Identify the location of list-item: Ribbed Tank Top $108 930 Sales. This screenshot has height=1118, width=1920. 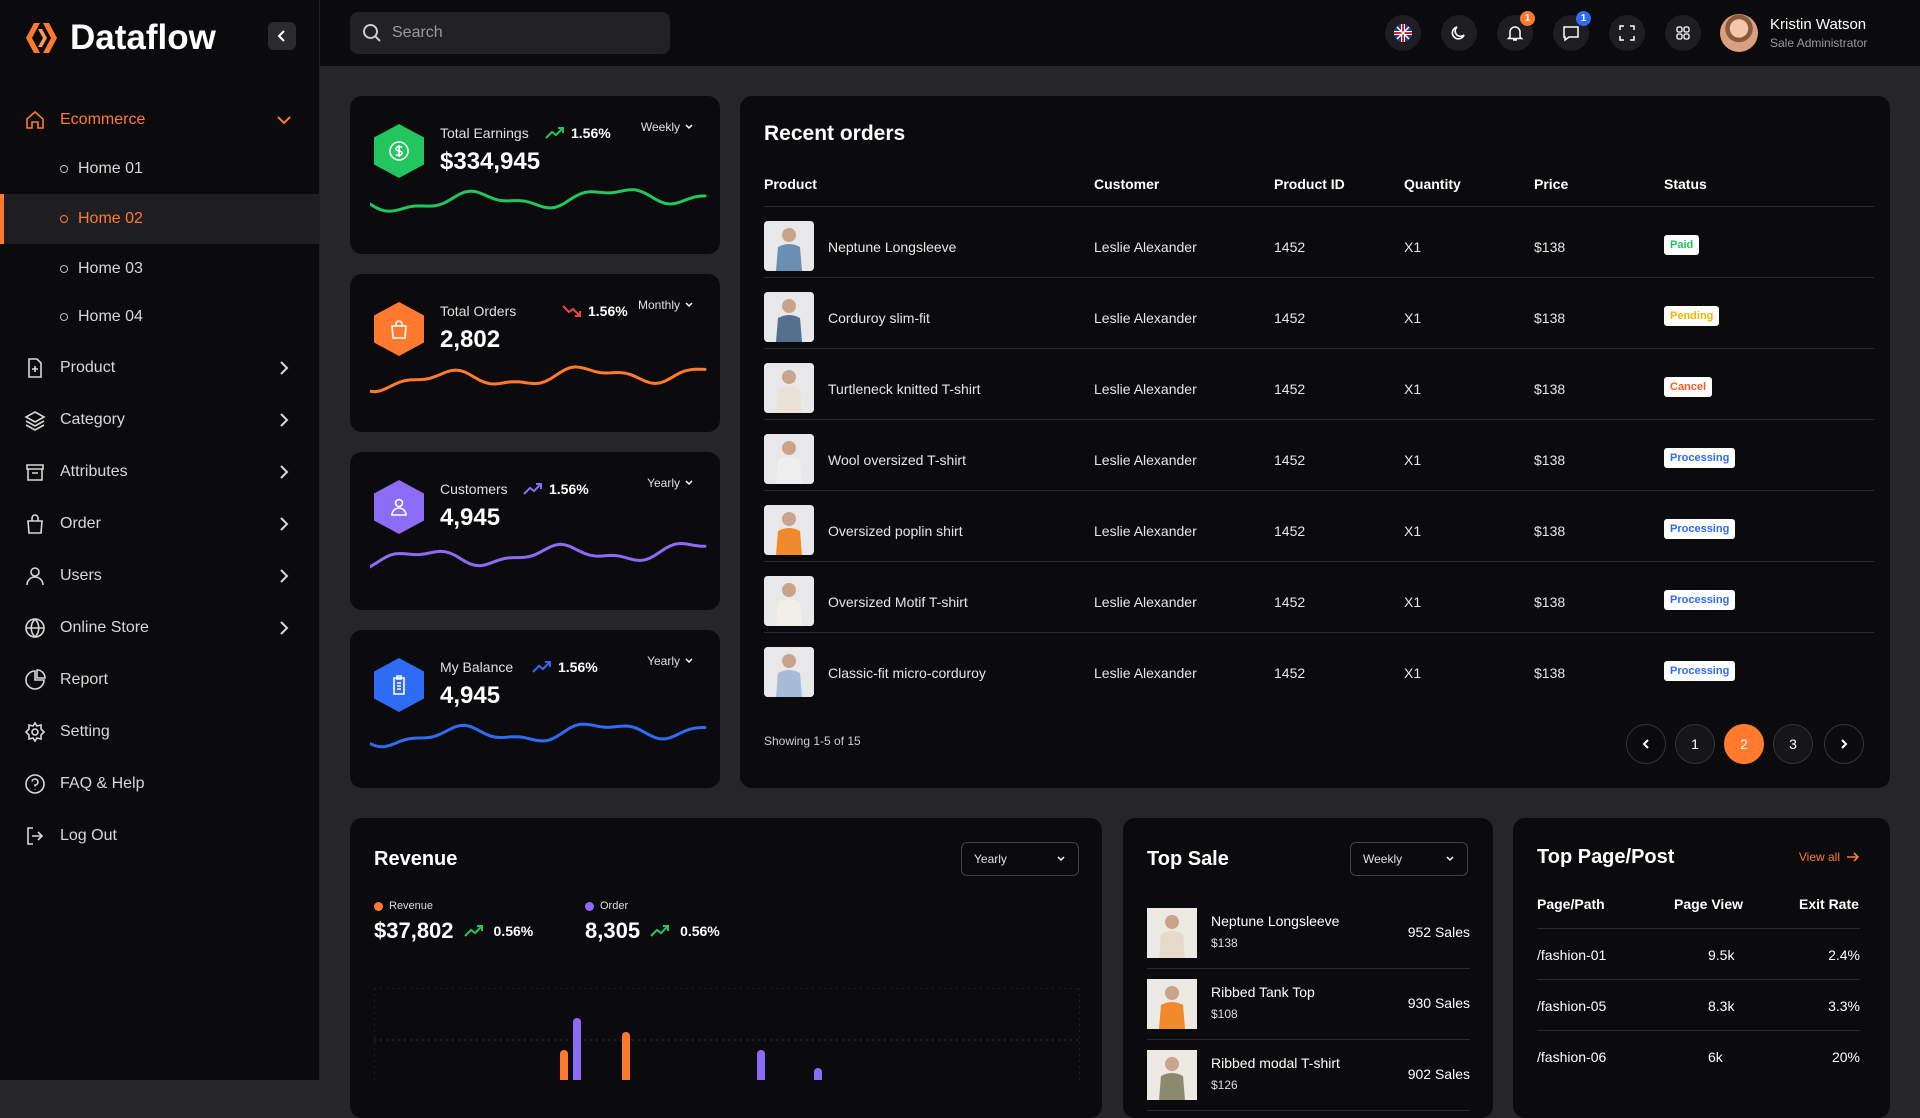
(1308, 1004).